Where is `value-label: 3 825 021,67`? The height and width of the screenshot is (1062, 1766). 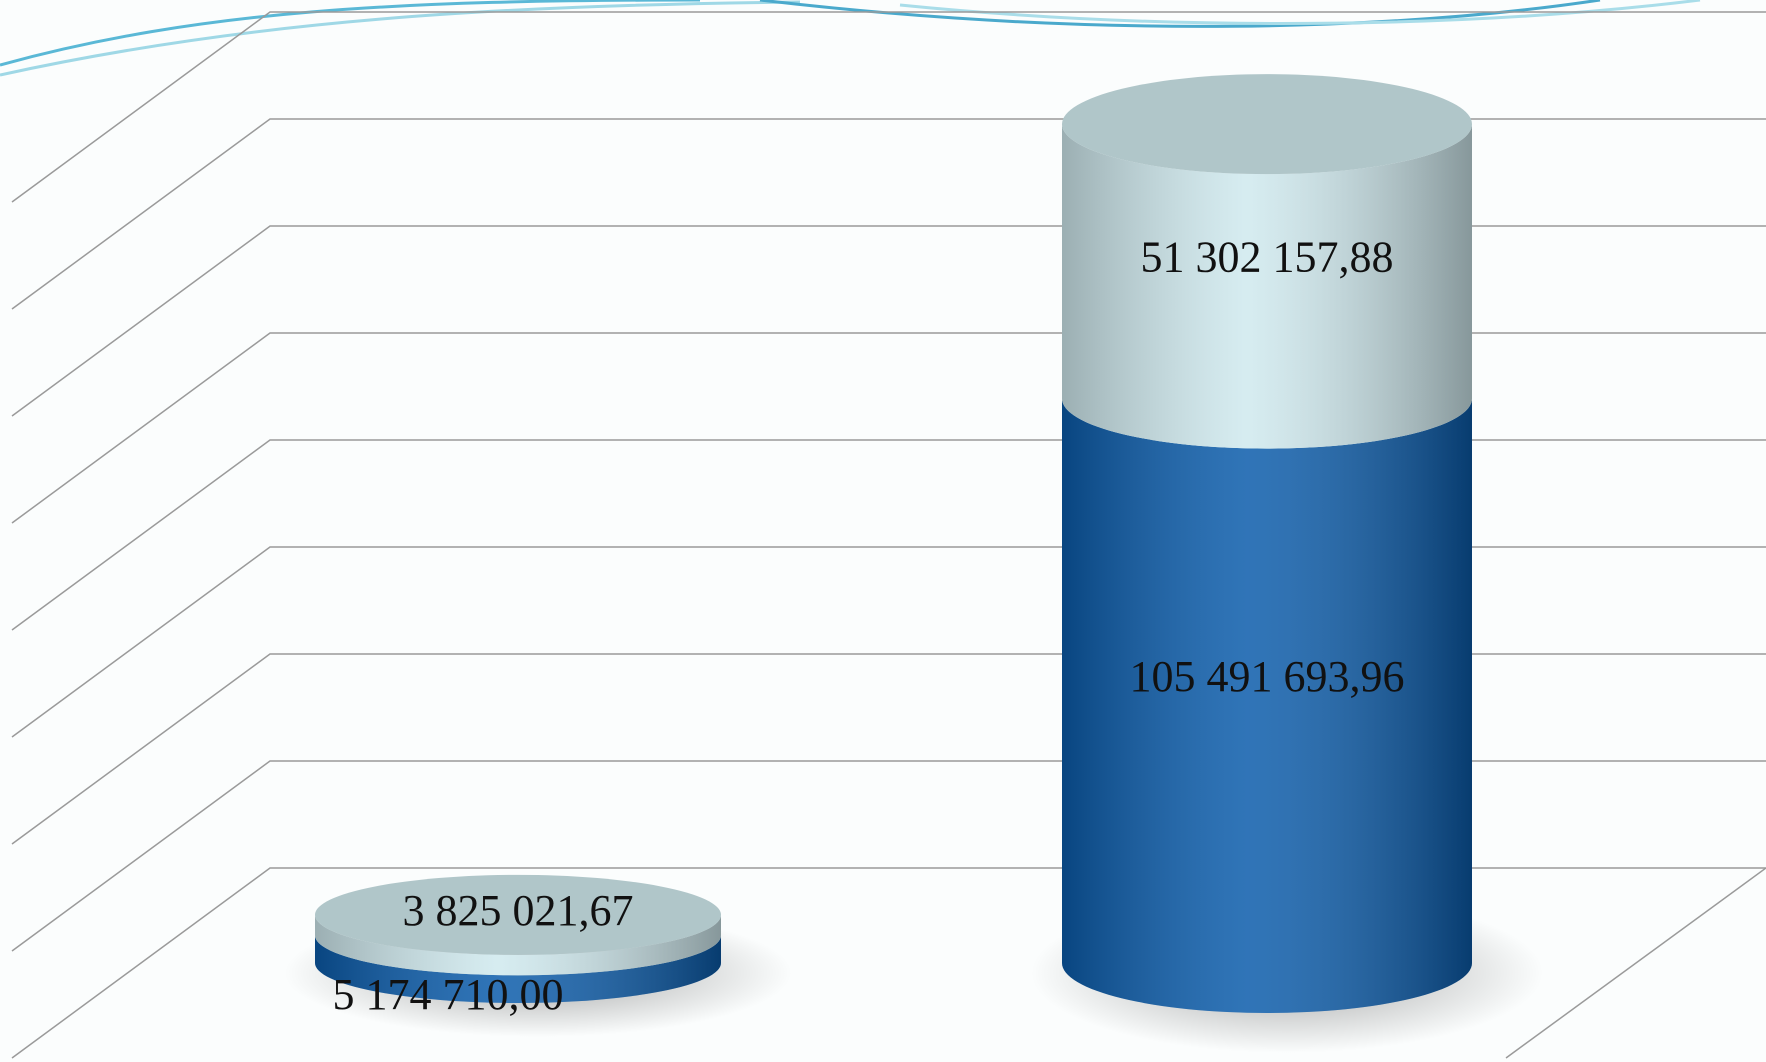 value-label: 3 825 021,67 is located at coordinates (518, 910).